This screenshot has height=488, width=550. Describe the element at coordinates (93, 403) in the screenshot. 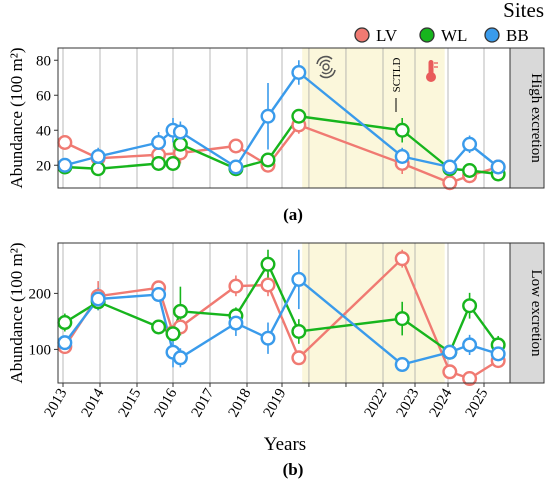

I see `x-tick-label-1: 2014` at that location.